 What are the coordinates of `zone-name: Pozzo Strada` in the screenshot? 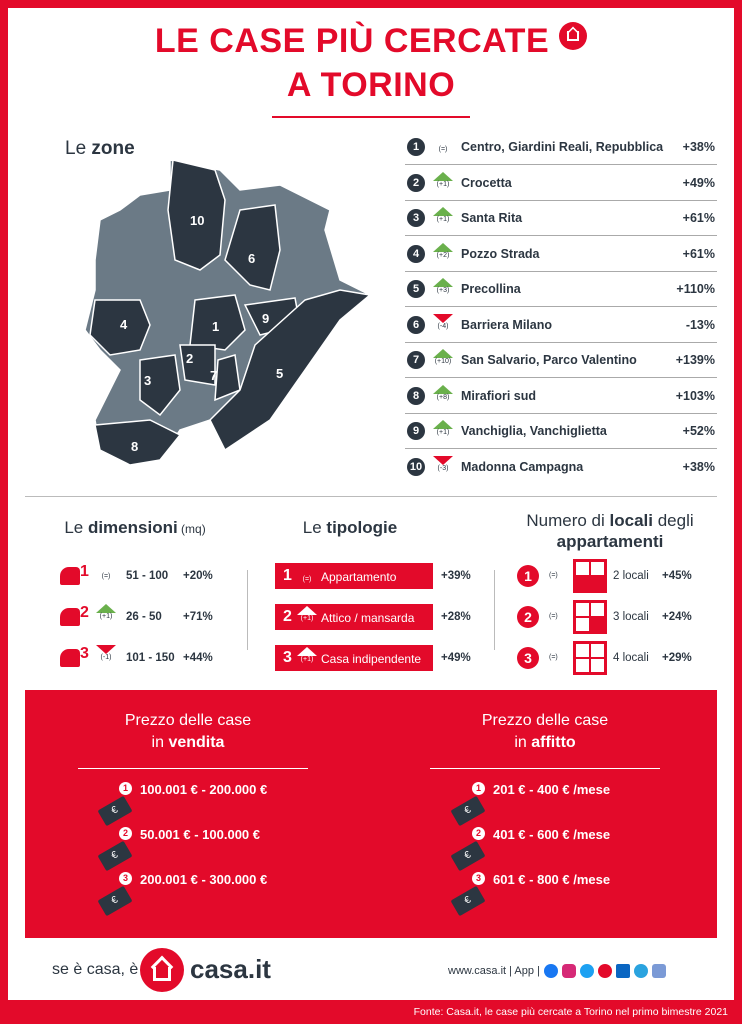 It's located at (500, 253).